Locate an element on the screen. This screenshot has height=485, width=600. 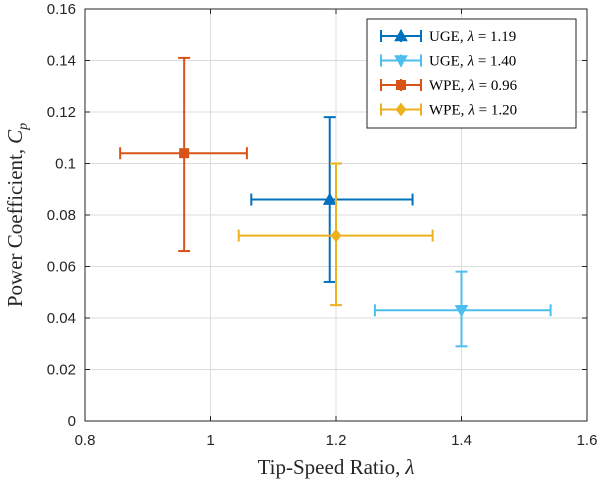
y-tick-label: 0.14 is located at coordinates (61, 61).